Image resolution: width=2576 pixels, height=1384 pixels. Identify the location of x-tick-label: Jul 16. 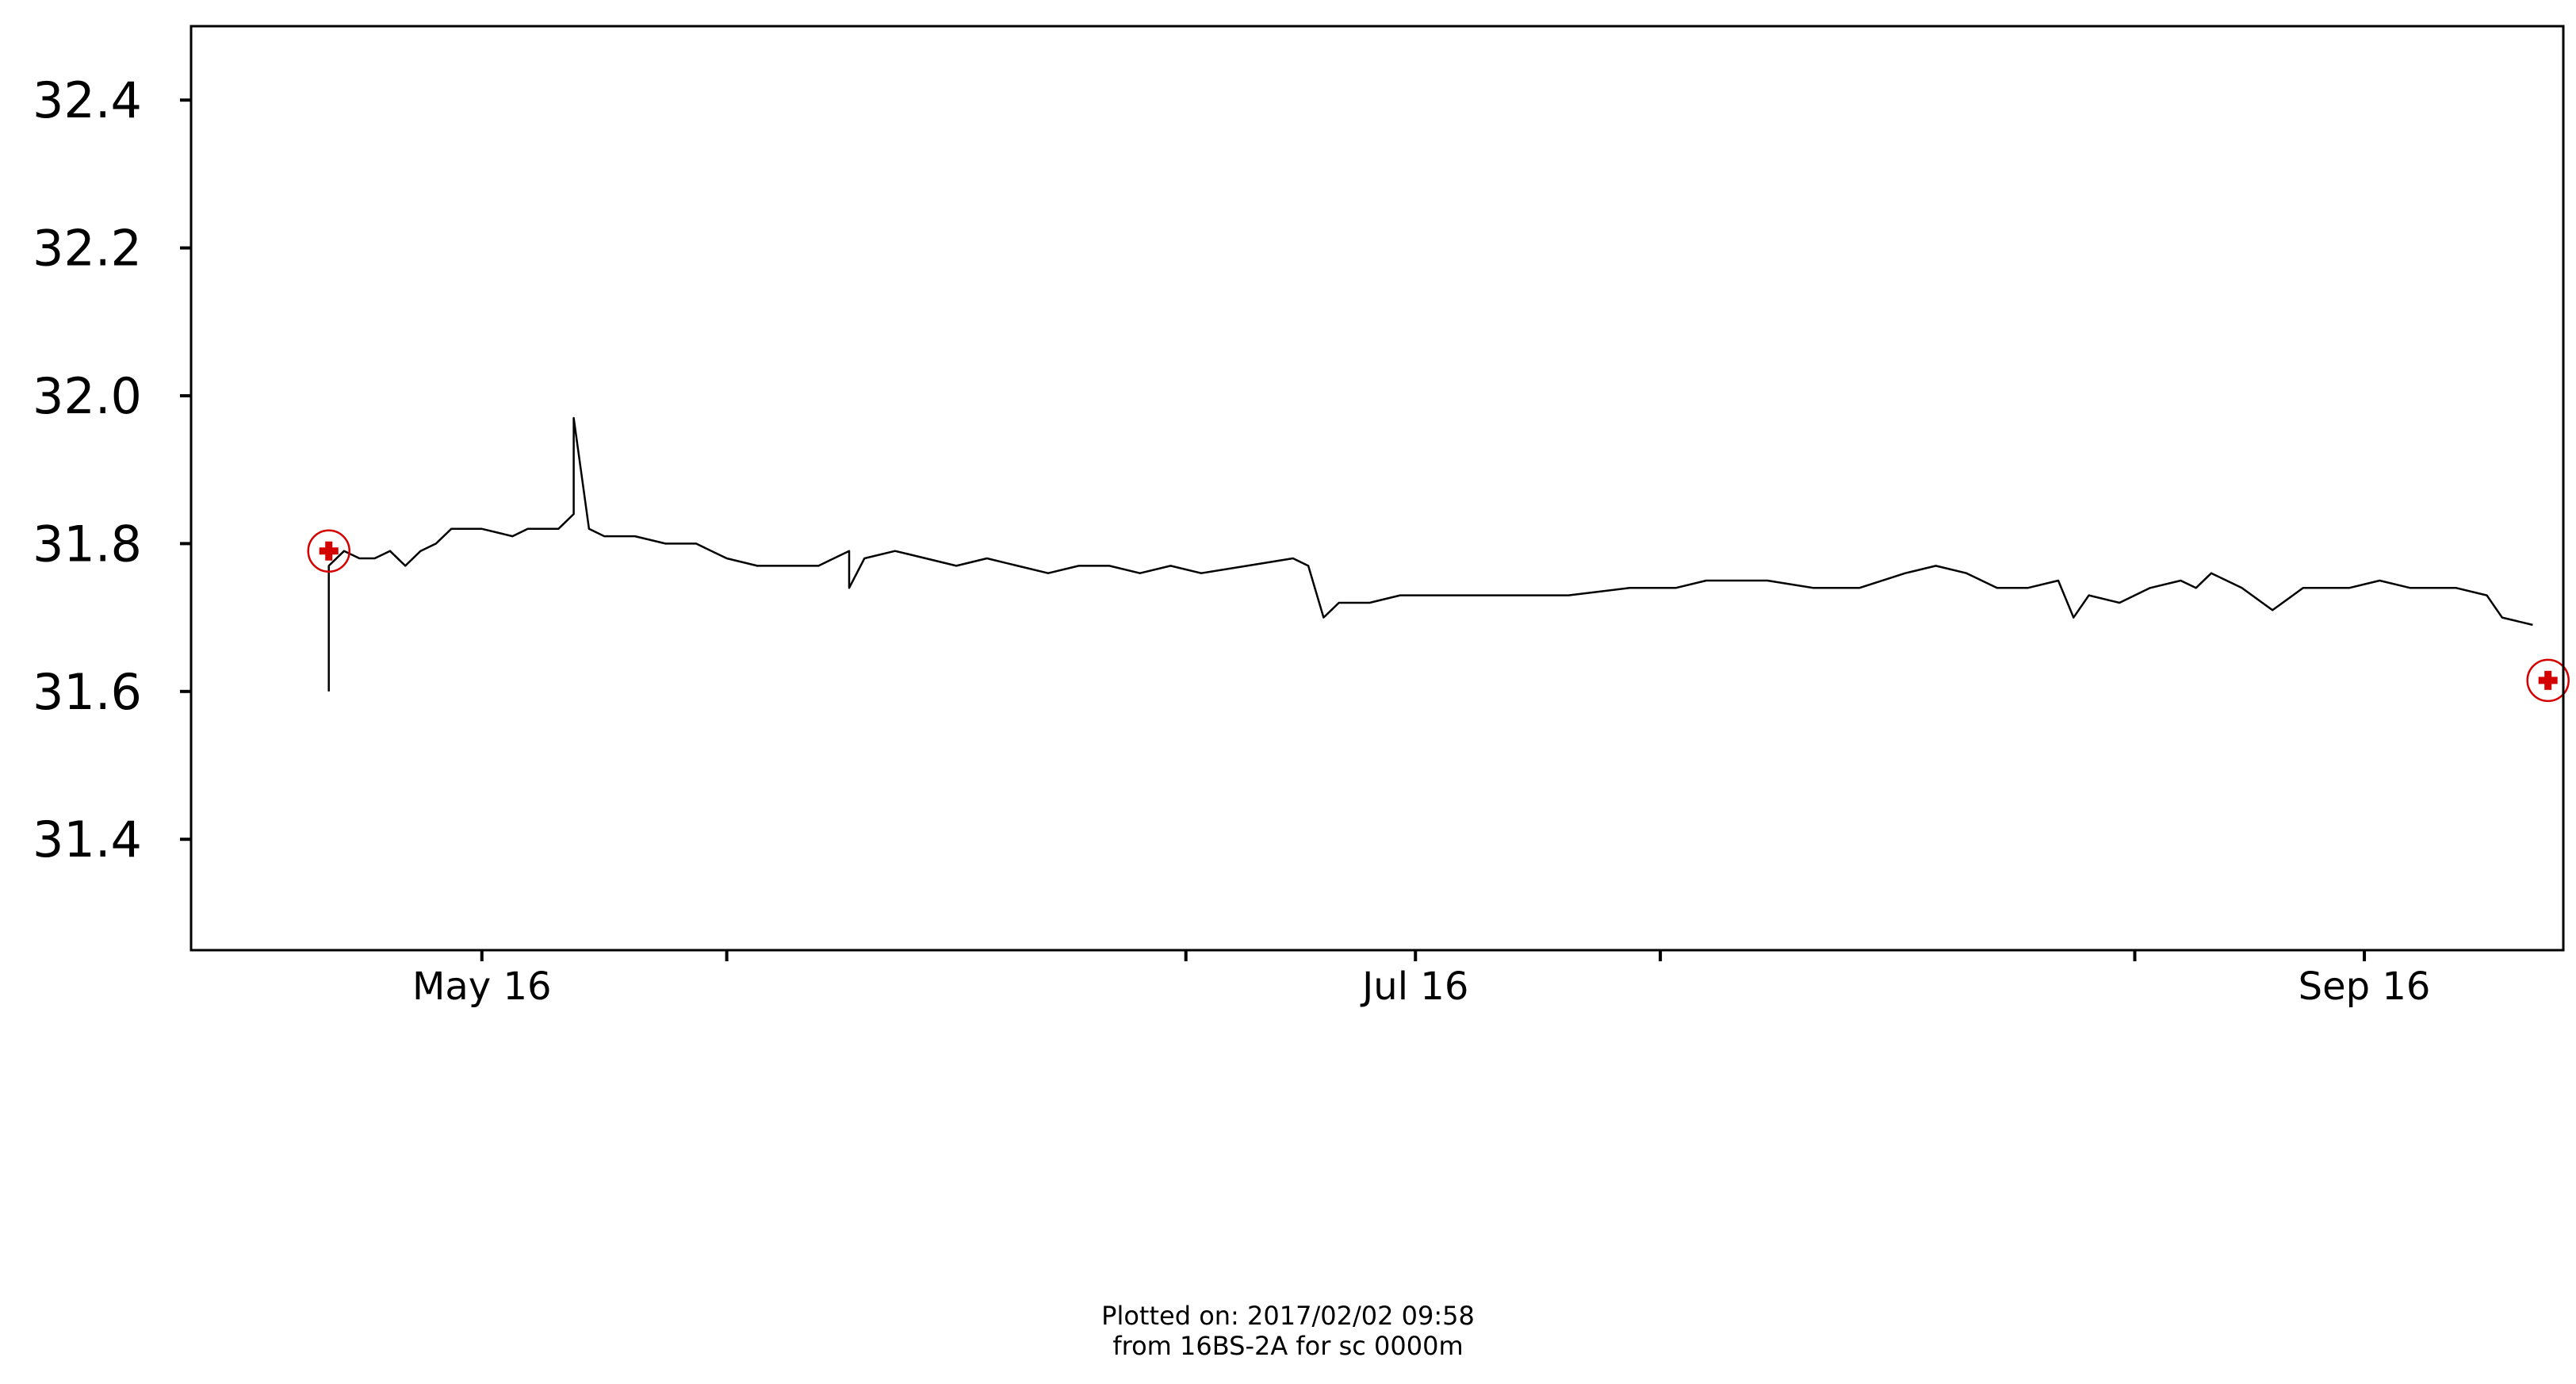
(1414, 986).